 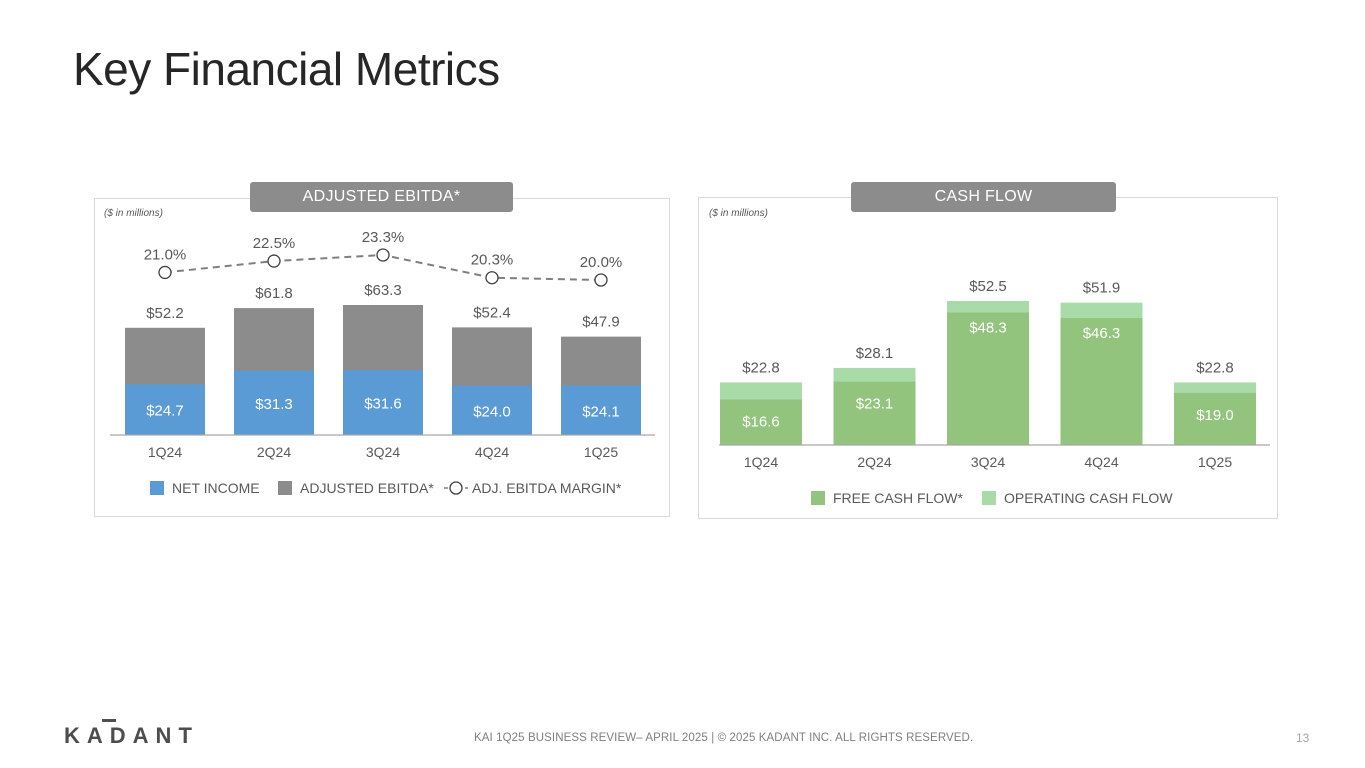 I want to click on net-income-label-1q25: $24.1, so click(x=601, y=411).